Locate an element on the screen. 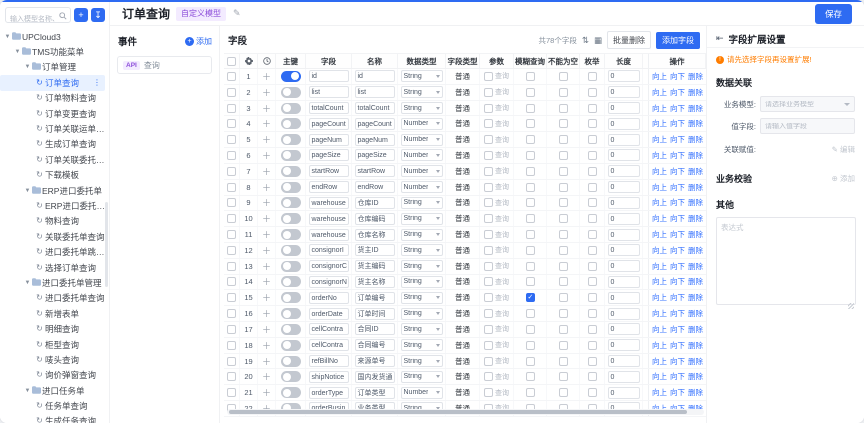  tree-item-model: ↻ 订单查询 ⋮ is located at coordinates (52, 83).